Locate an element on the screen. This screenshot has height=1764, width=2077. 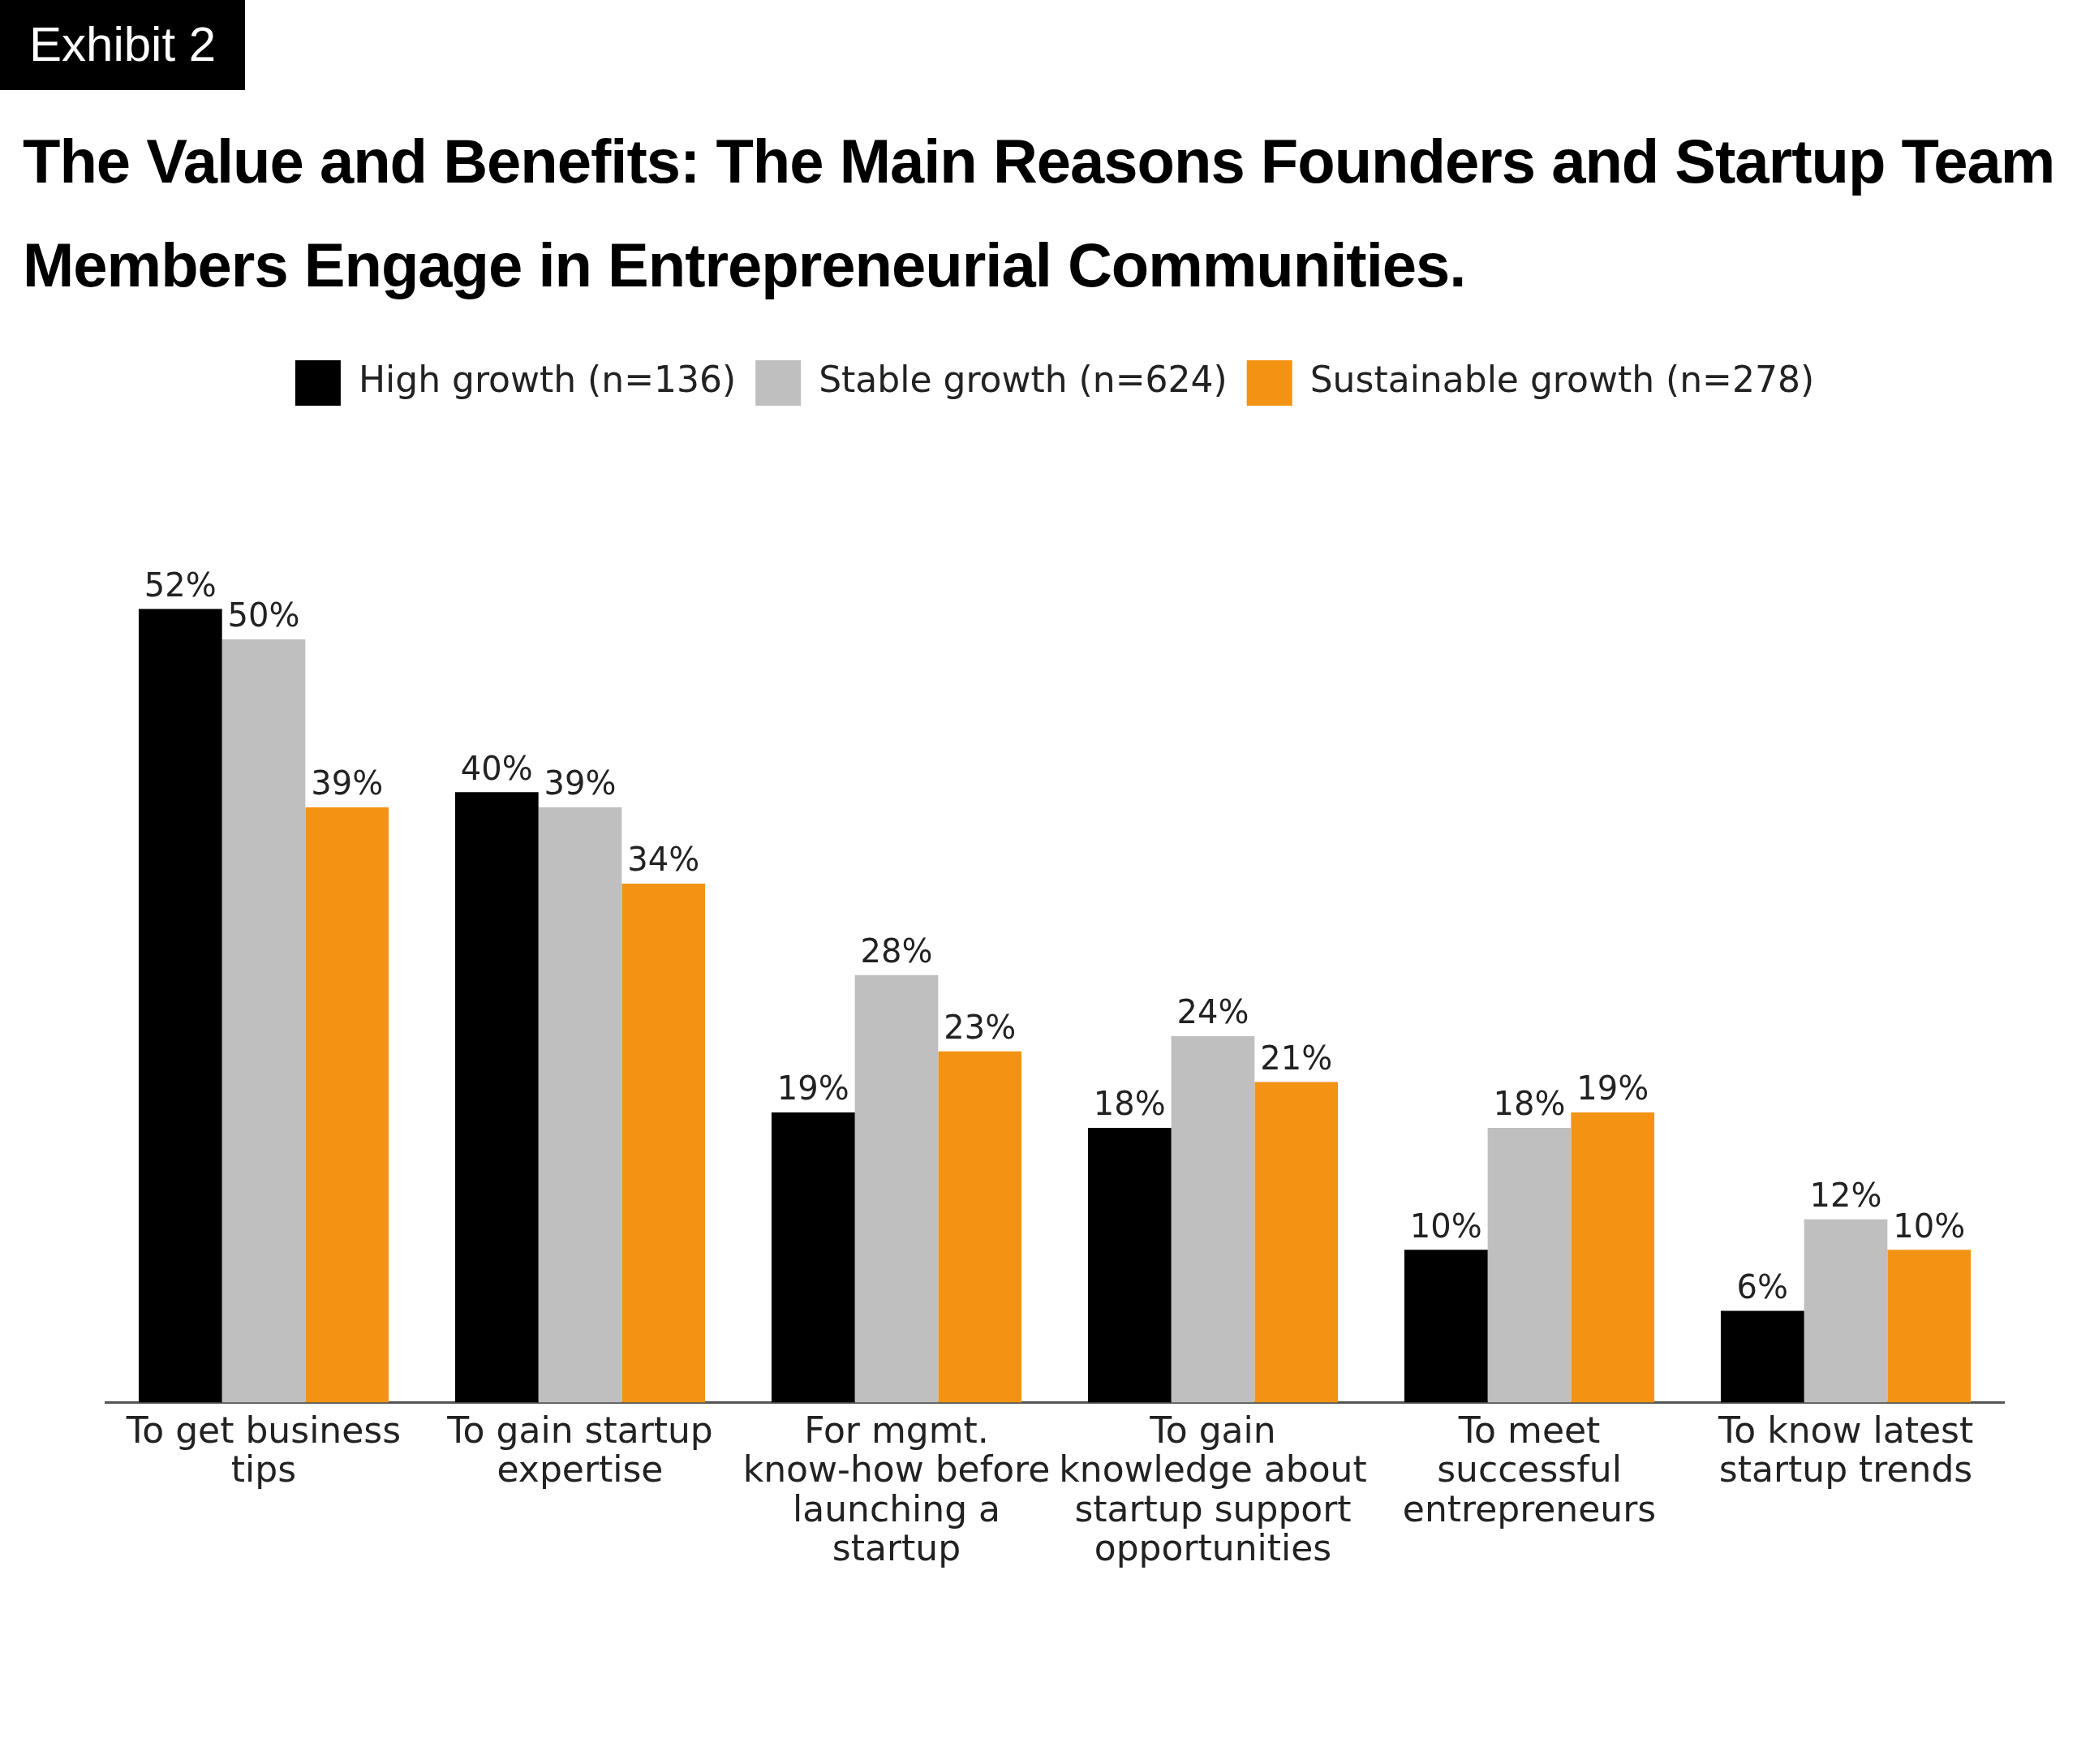
x-tick-label: To know latest startup trends is located at coordinates (1845, 1450).